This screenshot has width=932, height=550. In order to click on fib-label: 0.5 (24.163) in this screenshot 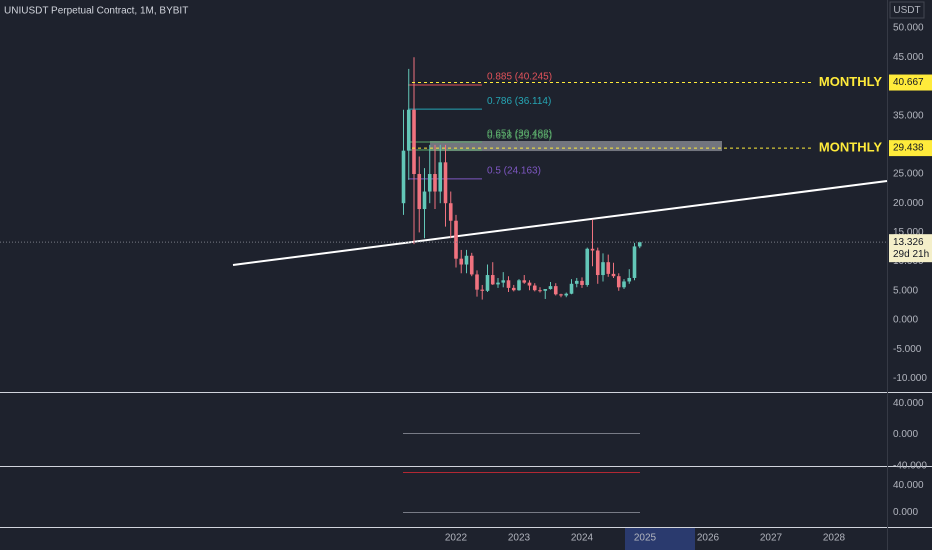, I will do `click(514, 171)`.